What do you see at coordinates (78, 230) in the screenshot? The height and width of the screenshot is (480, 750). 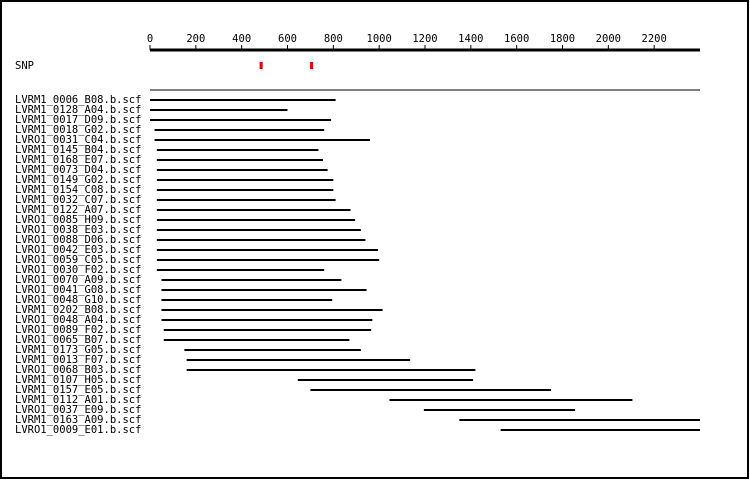 I see `read-label: LVRO1_0038_E03.b.scf` at bounding box center [78, 230].